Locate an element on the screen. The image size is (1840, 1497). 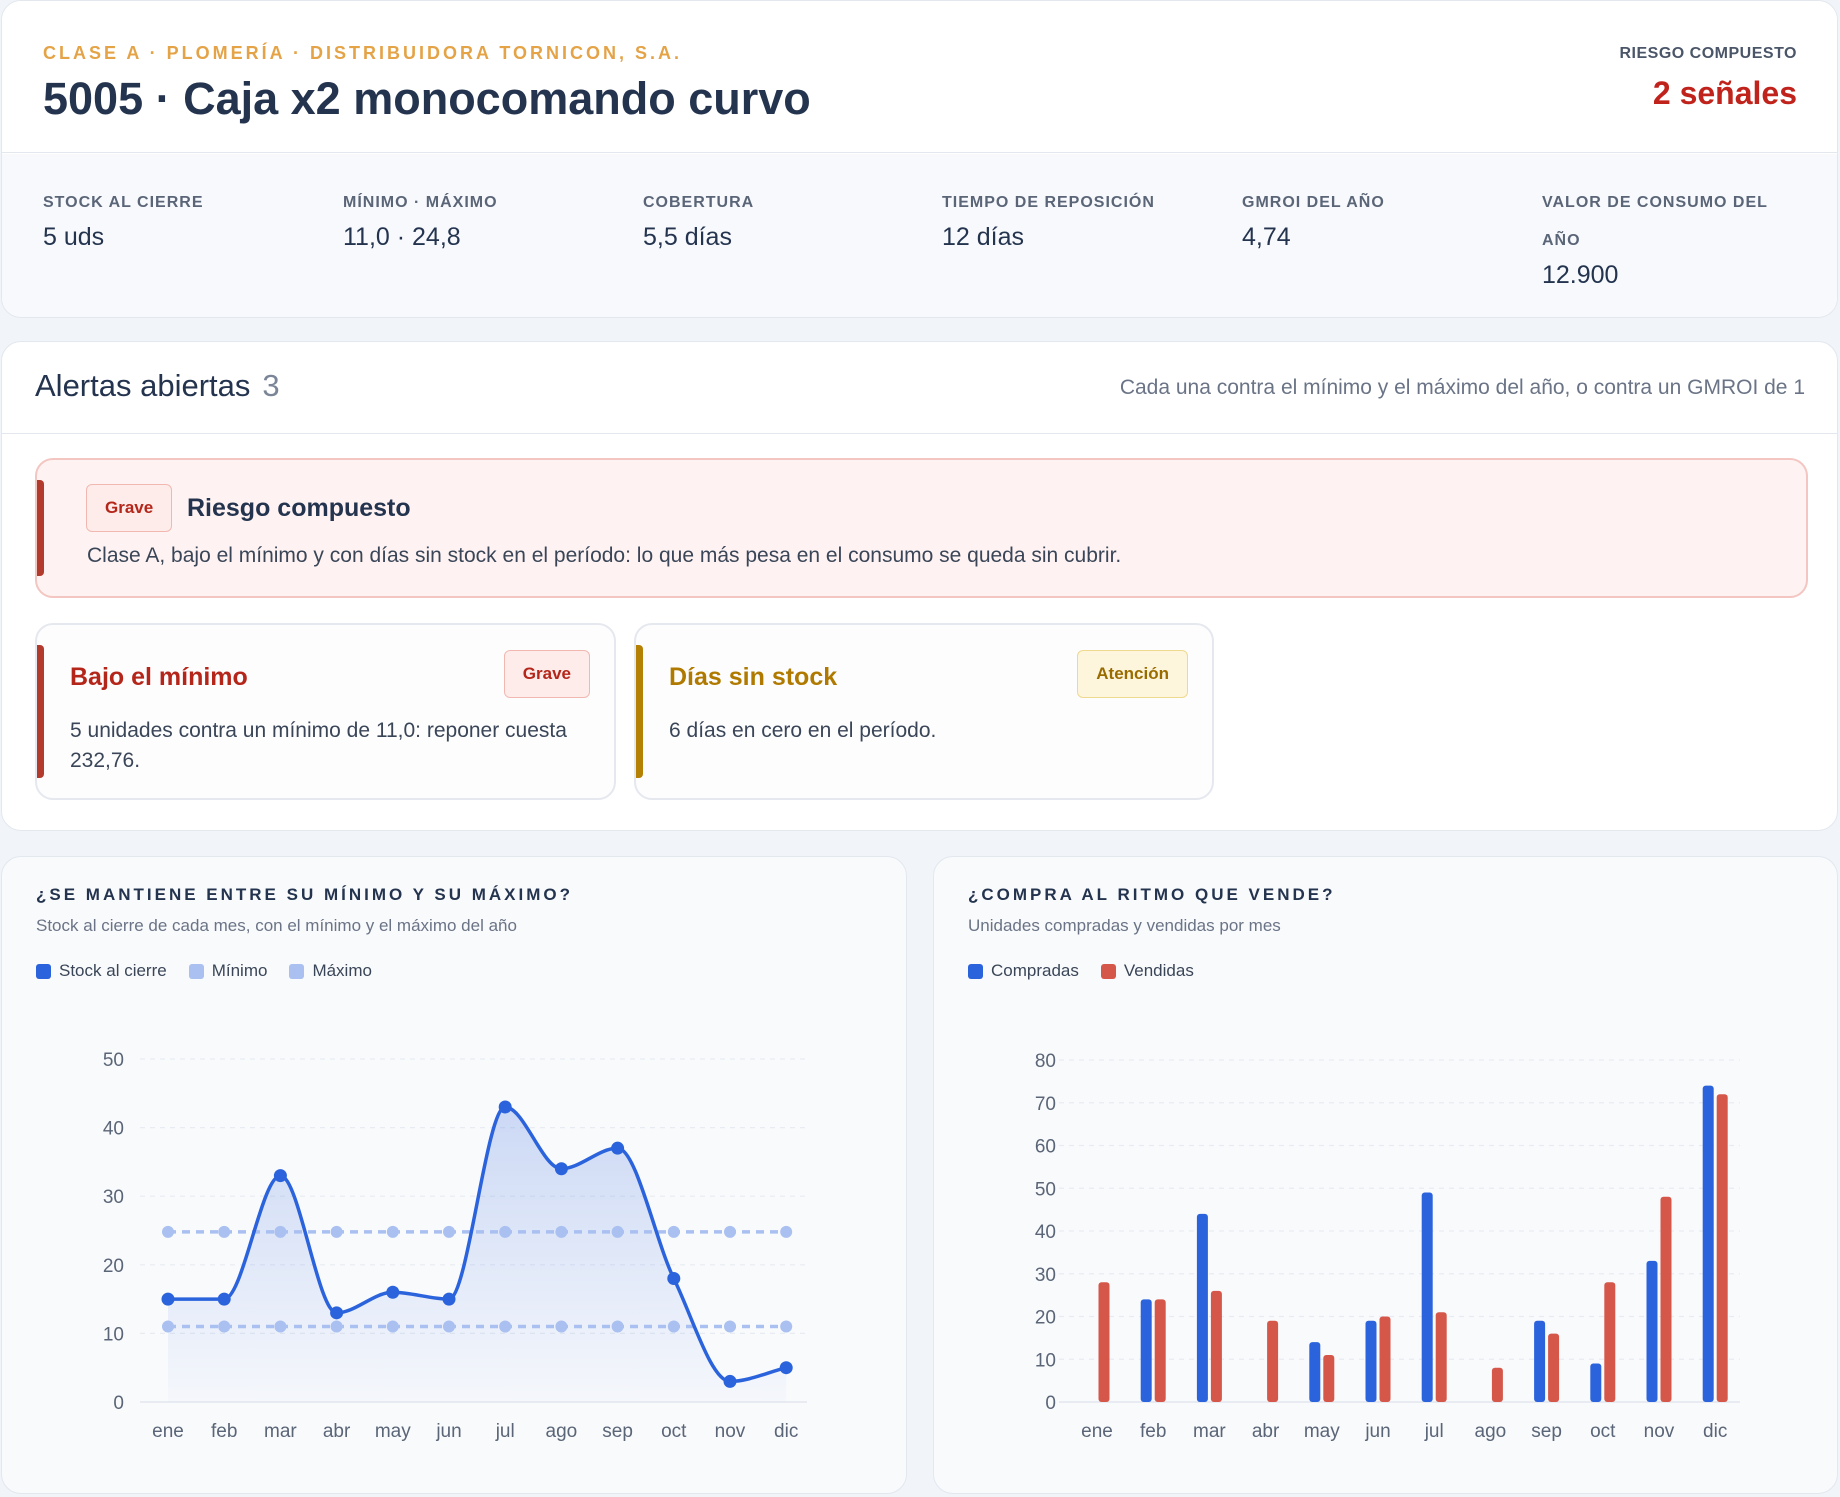
legend-item-minimo: Mínimo is located at coordinates (227, 971).